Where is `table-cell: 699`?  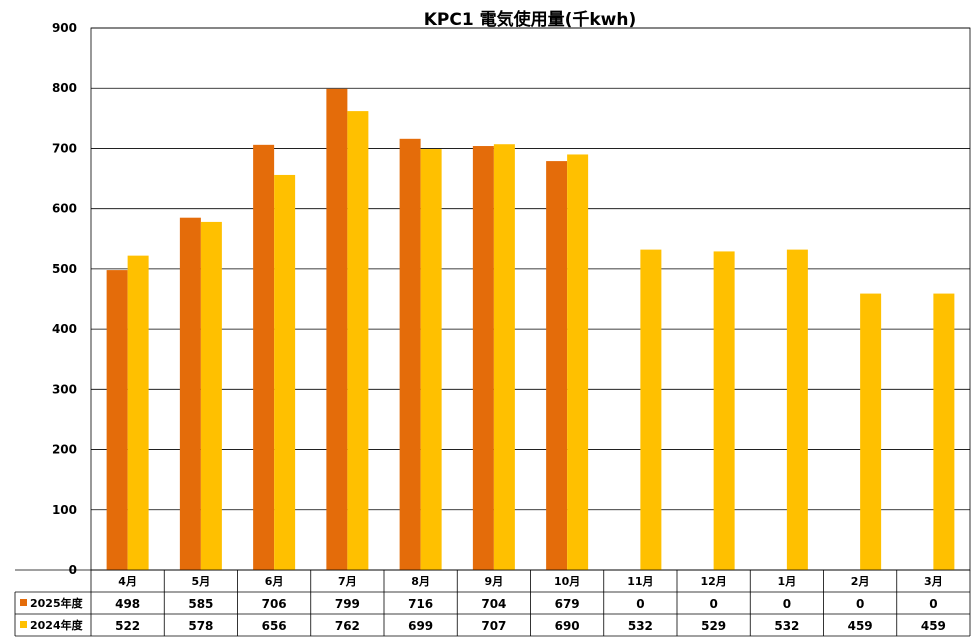
table-cell: 699 is located at coordinates (420, 626).